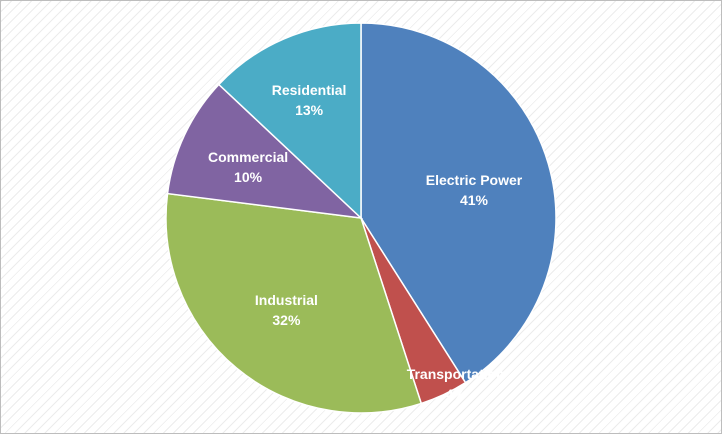  I want to click on slice-value-commercial: 10%, so click(248, 177).